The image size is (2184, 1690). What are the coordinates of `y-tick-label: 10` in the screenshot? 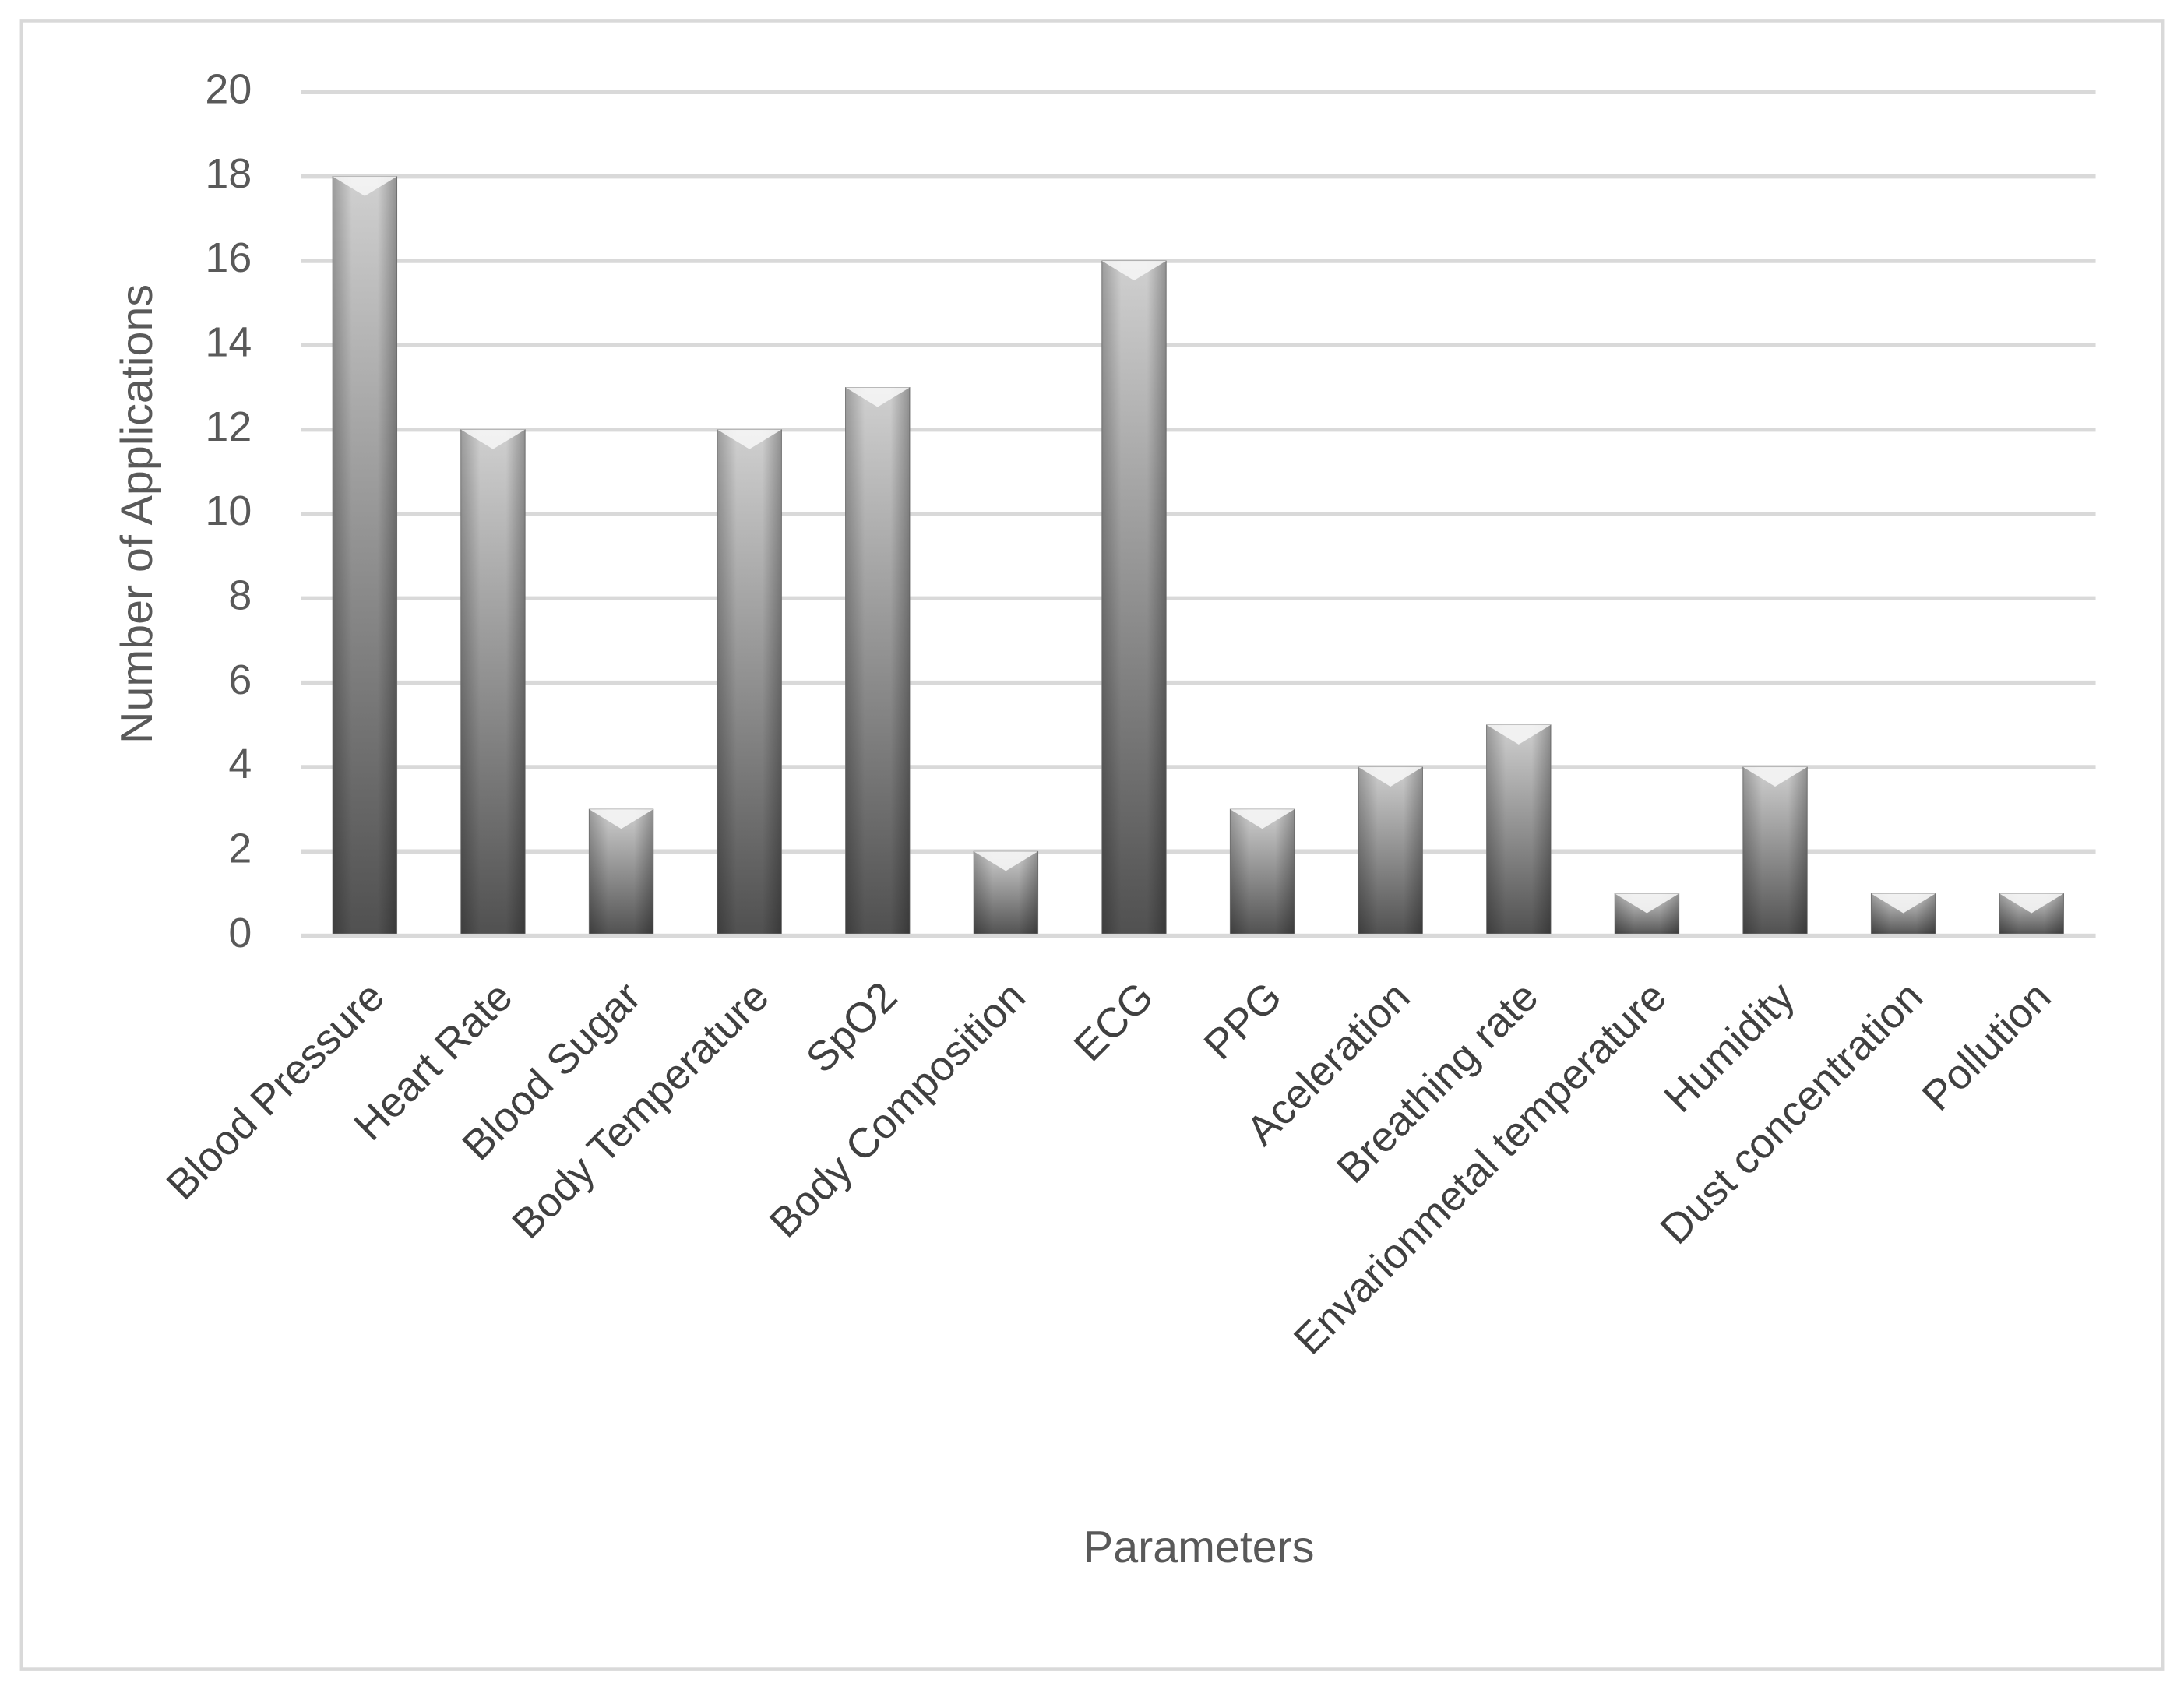 It's located at (228, 511).